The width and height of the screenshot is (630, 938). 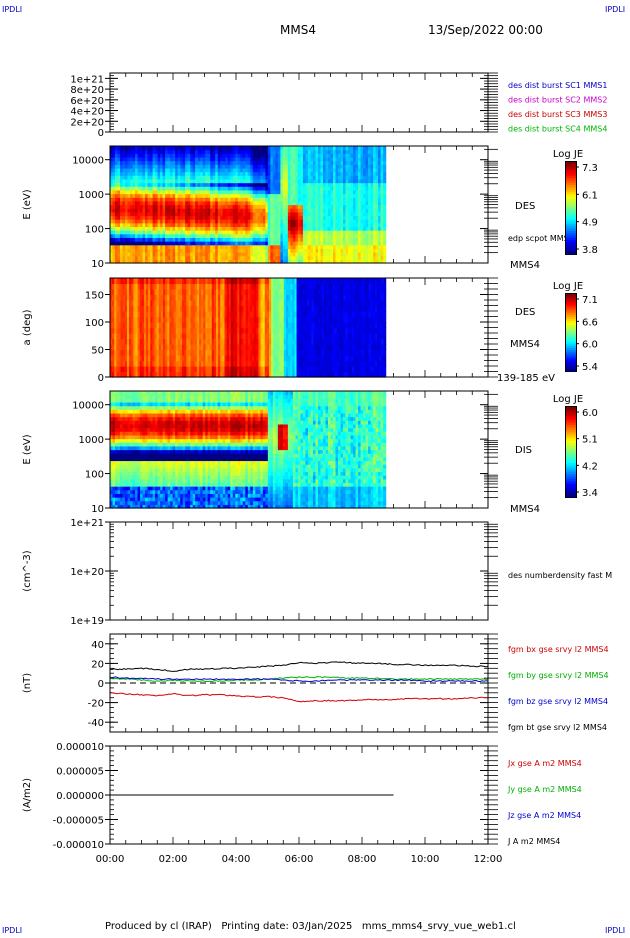 I want to click on spectrogram-des-energy, so click(x=248, y=205).